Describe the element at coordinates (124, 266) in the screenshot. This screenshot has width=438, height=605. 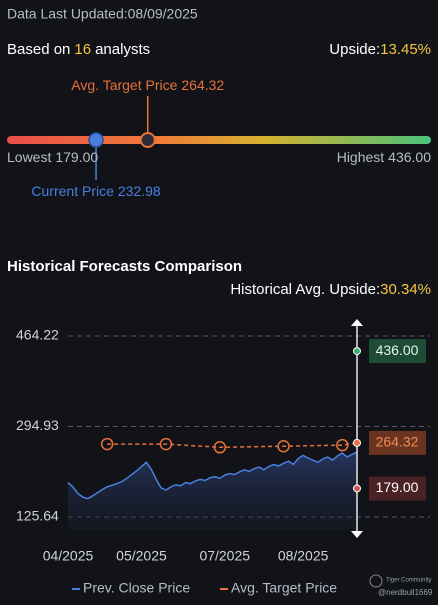
I see `chart-title: Historical Forecasts Comparison` at that location.